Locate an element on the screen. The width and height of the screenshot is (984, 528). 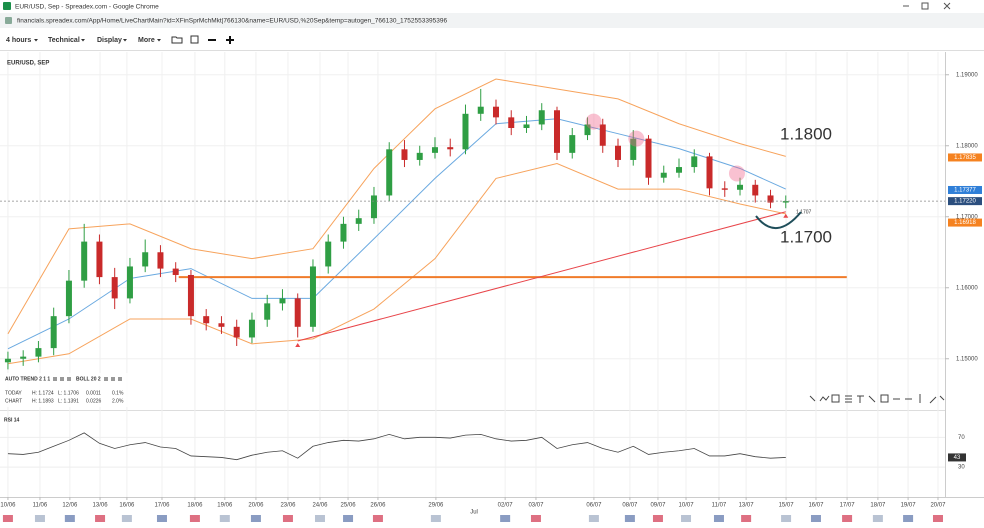
open-button is located at coordinates (177, 40).